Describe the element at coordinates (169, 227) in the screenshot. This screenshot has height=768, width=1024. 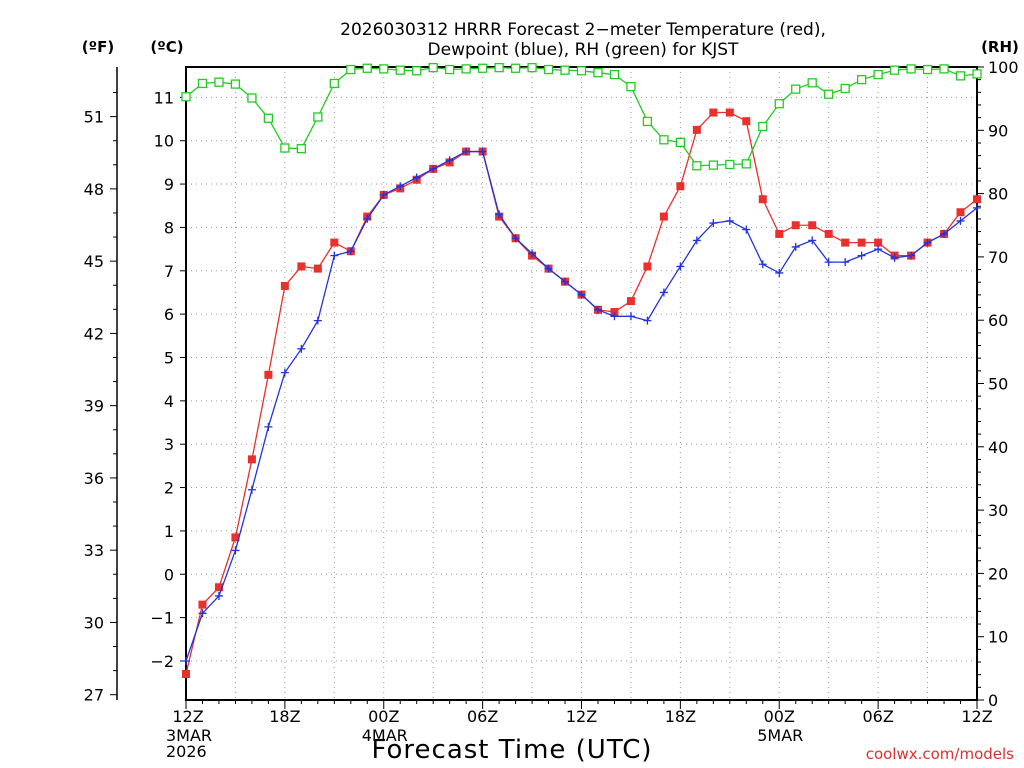
I see `celsius-tick-label: 8` at that location.